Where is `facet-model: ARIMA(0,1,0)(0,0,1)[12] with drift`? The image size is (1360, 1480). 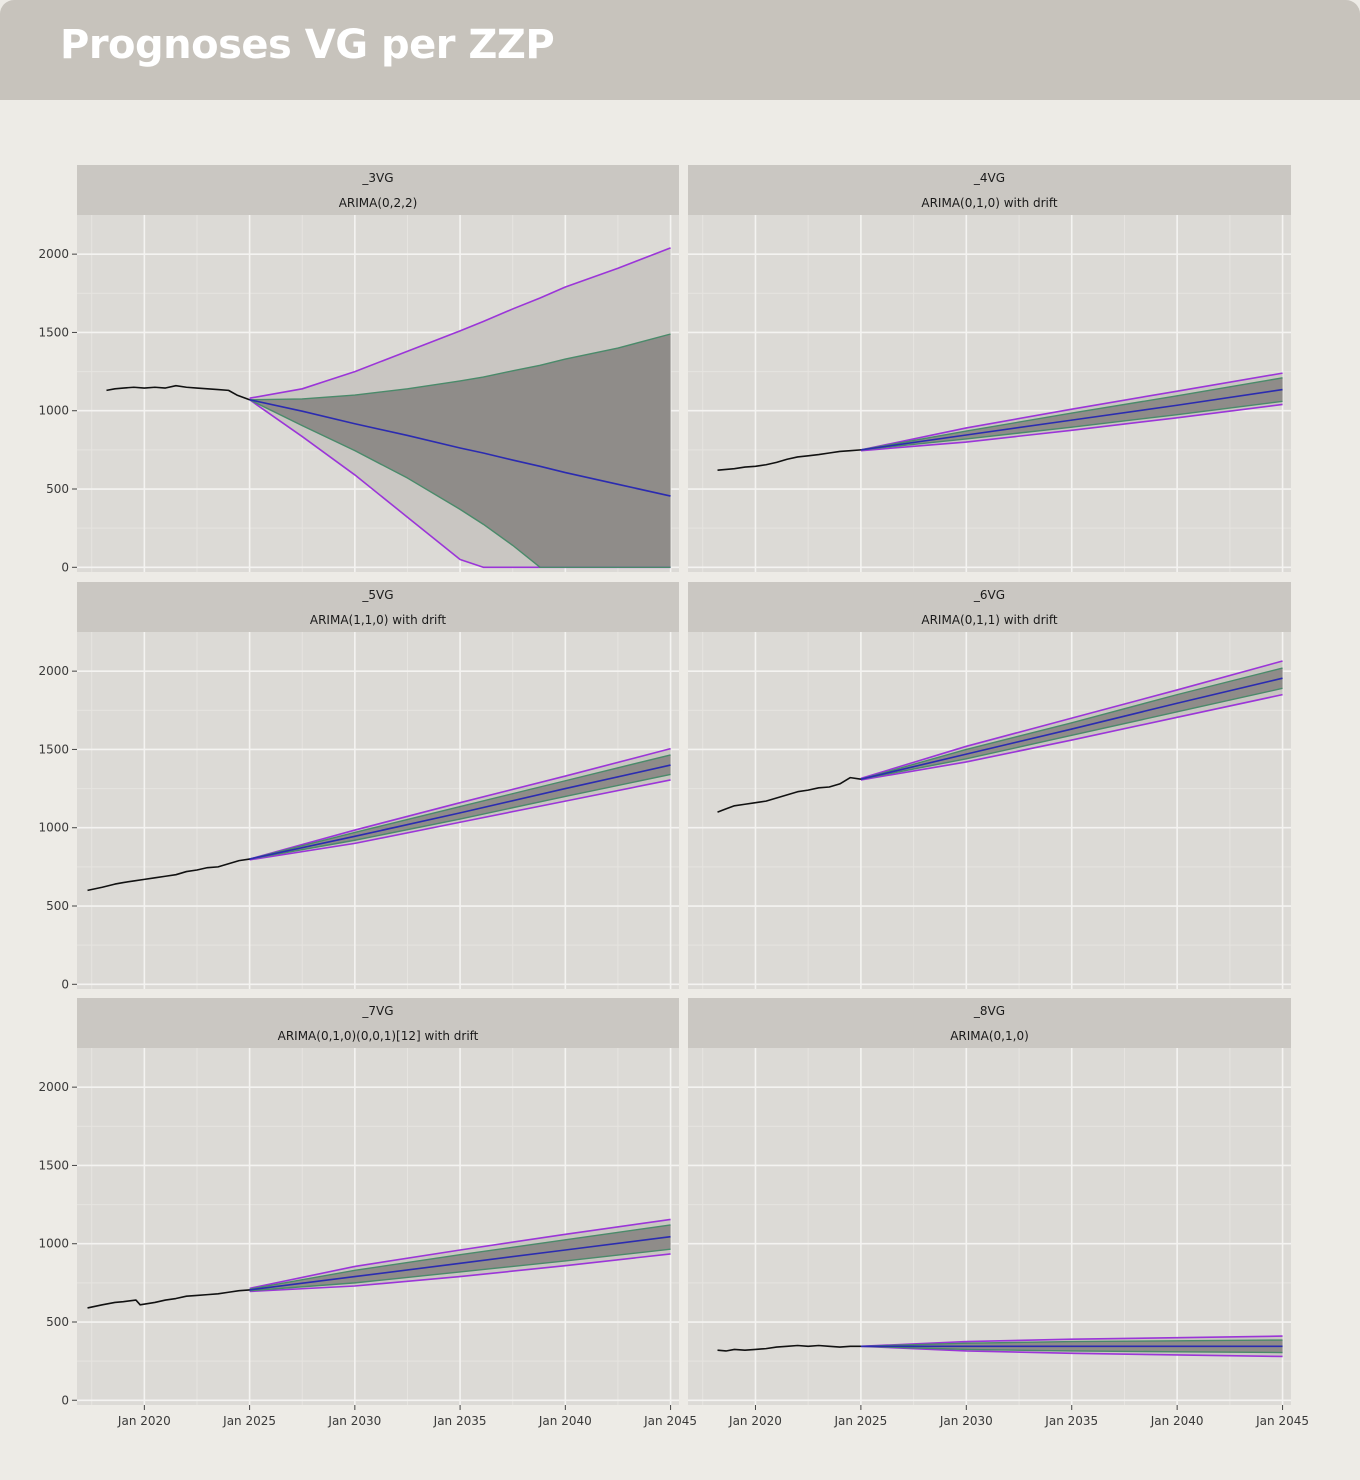 facet-model: ARIMA(0,1,0)(0,0,1)[12] with drift is located at coordinates (378, 1036).